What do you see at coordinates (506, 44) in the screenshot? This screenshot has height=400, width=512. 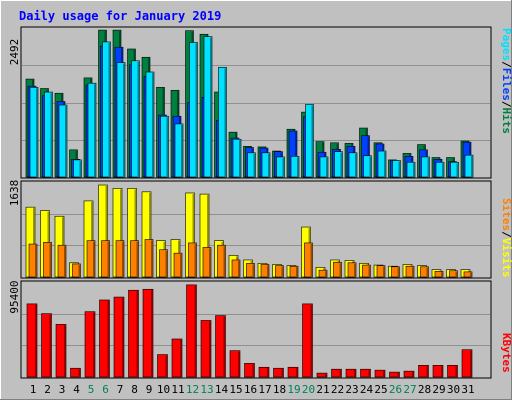 I see `legend-pages: Pages` at bounding box center [506, 44].